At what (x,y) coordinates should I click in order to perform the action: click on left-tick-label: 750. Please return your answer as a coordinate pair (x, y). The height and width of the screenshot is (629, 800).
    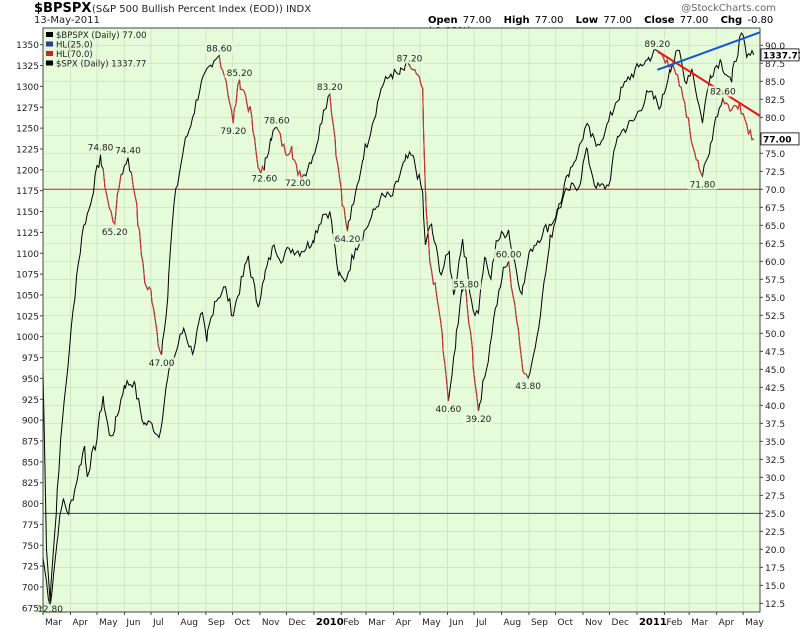
    Looking at the image, I should click on (30, 547).